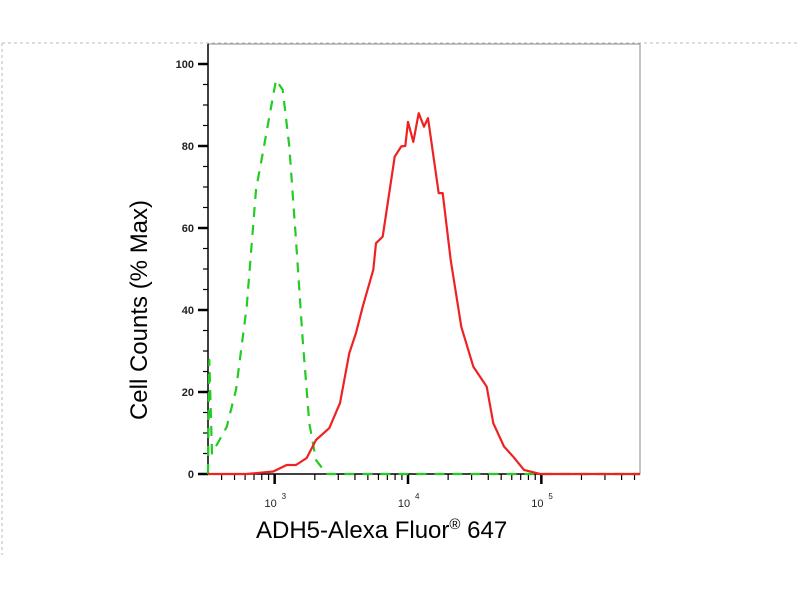 This screenshot has height=600, width=800. I want to click on y-tick-label: 40, so click(188, 311).